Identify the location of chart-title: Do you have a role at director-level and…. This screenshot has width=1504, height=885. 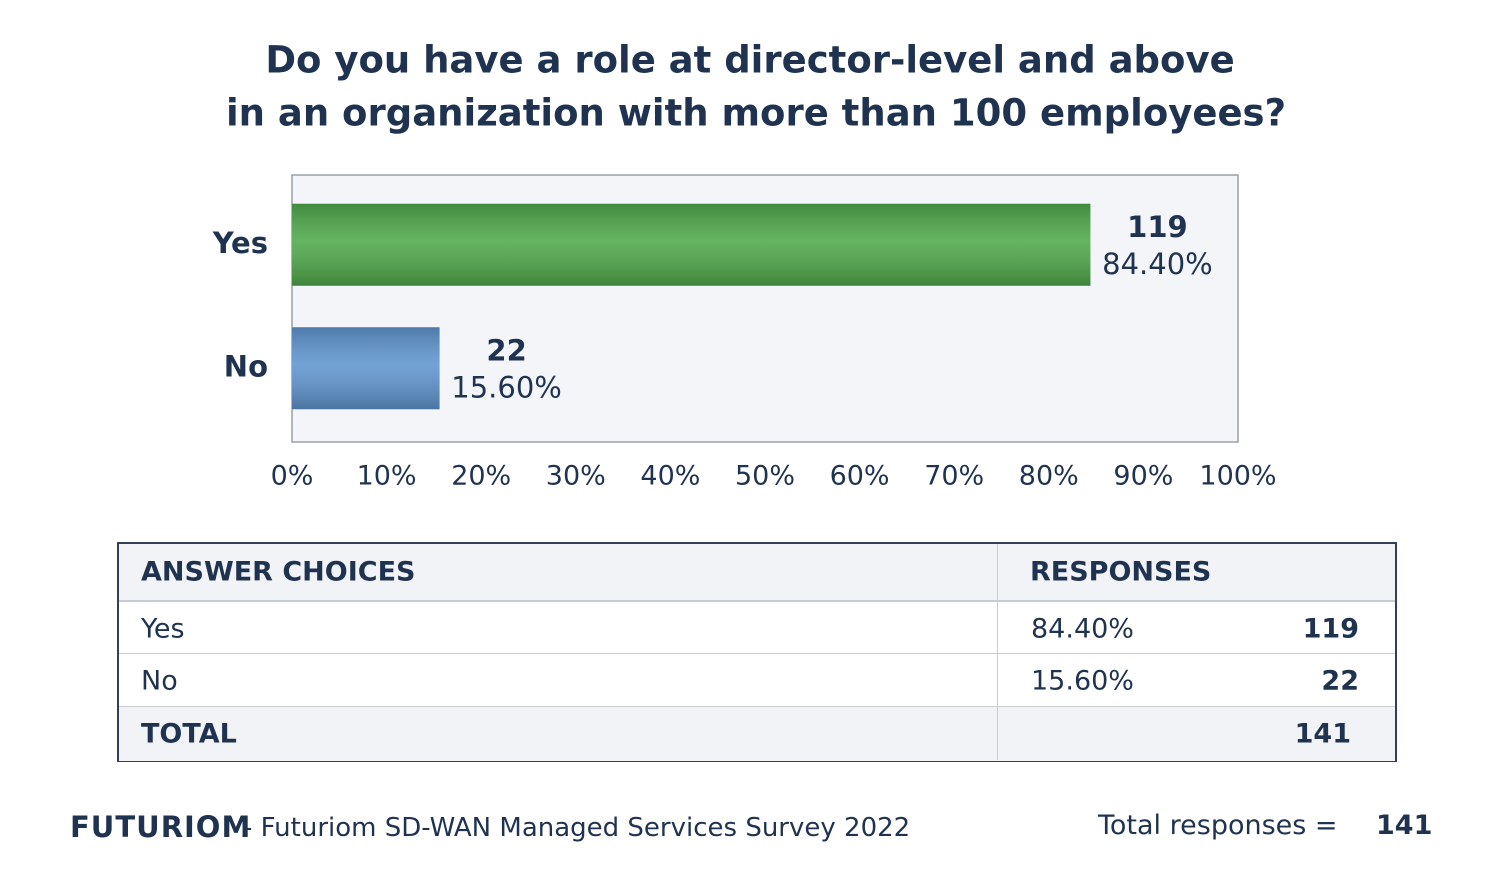
(749, 60).